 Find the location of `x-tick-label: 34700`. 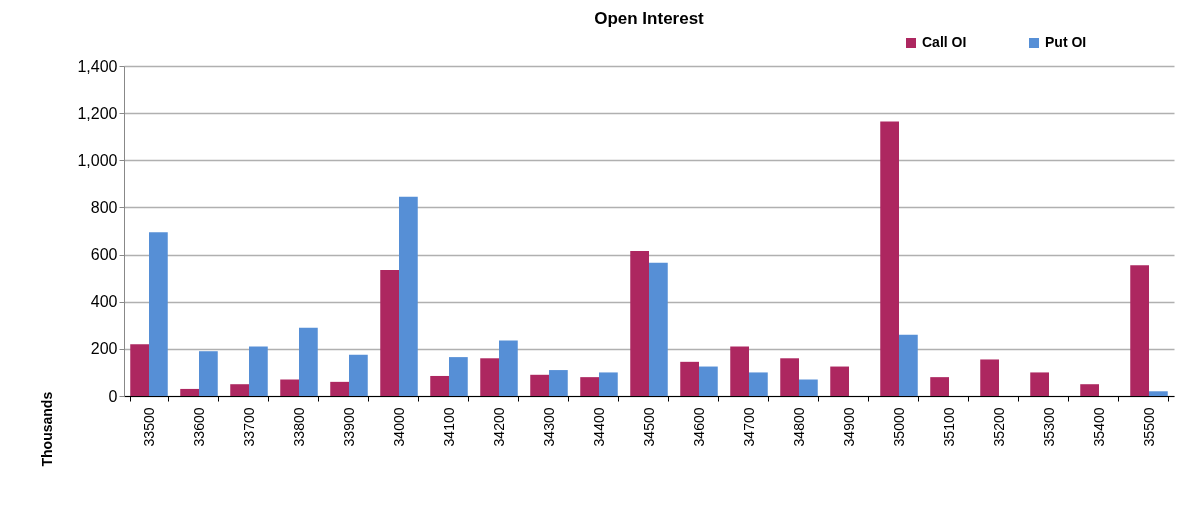

x-tick-label: 34700 is located at coordinates (748, 427).